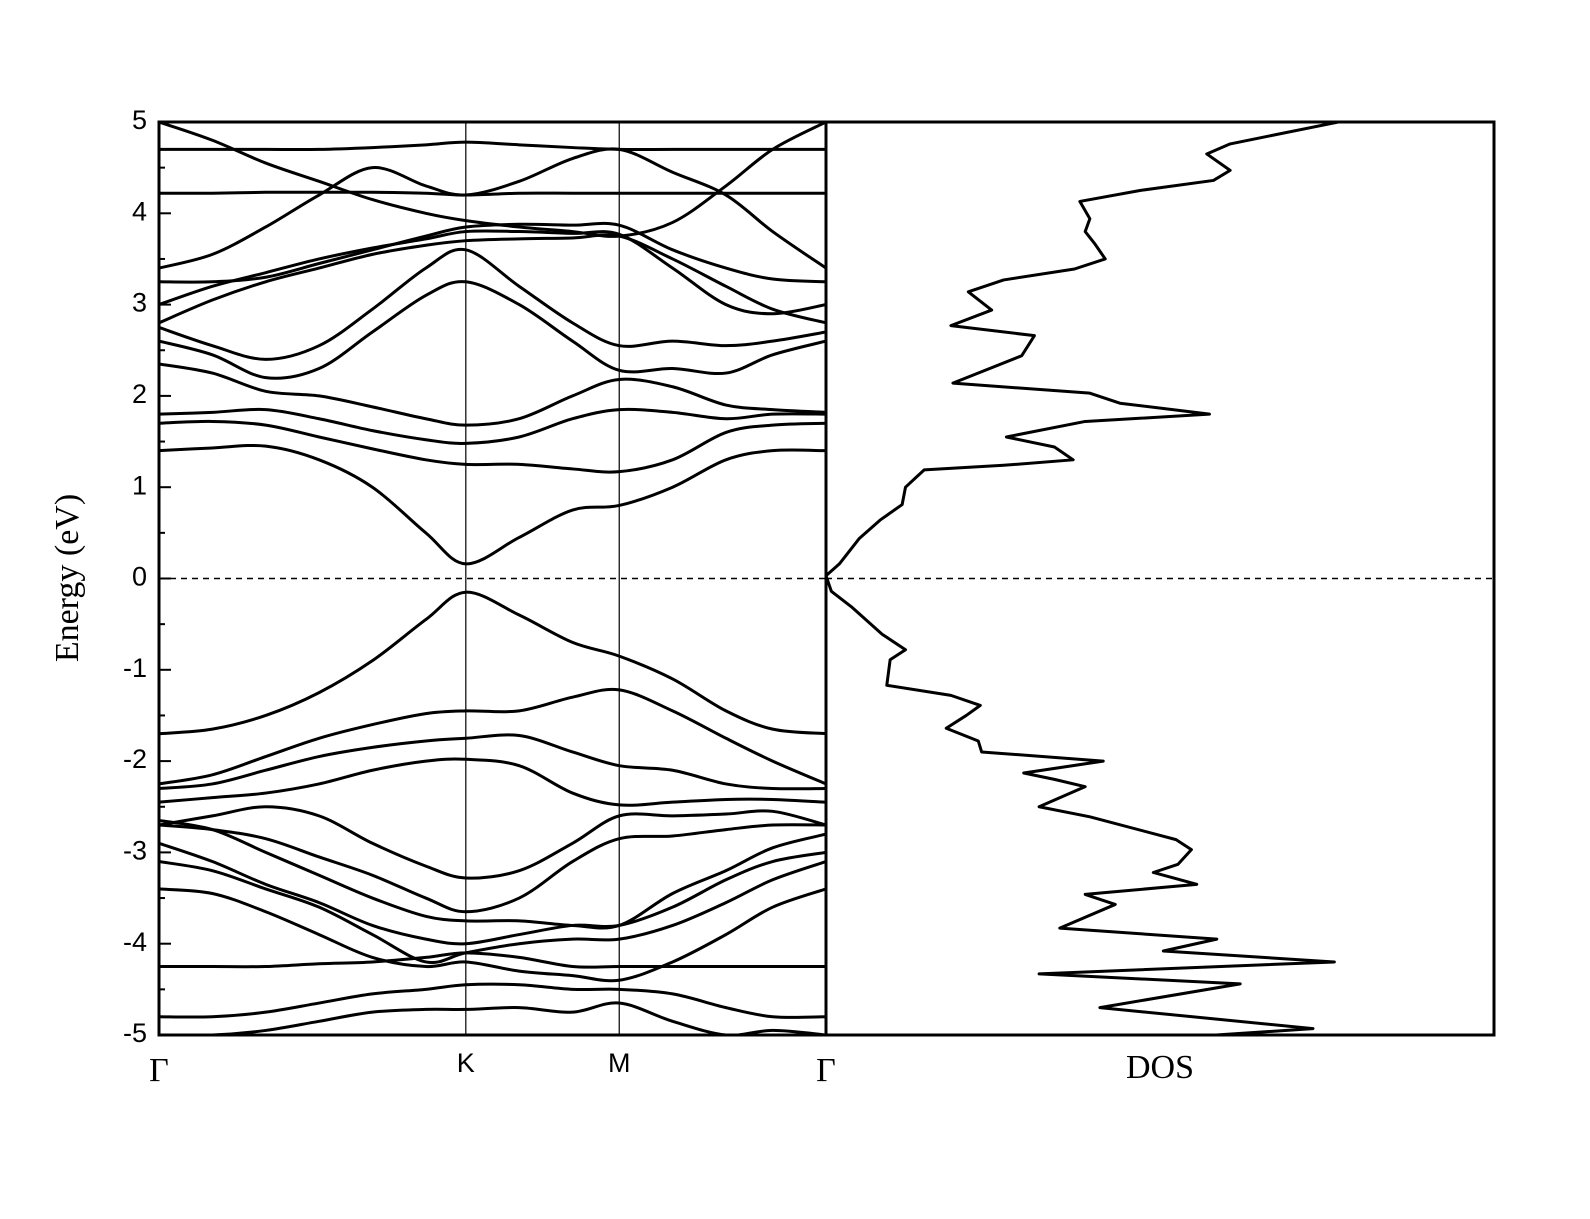  What do you see at coordinates (139, 303) in the screenshot?
I see `y-tick-label: 3` at bounding box center [139, 303].